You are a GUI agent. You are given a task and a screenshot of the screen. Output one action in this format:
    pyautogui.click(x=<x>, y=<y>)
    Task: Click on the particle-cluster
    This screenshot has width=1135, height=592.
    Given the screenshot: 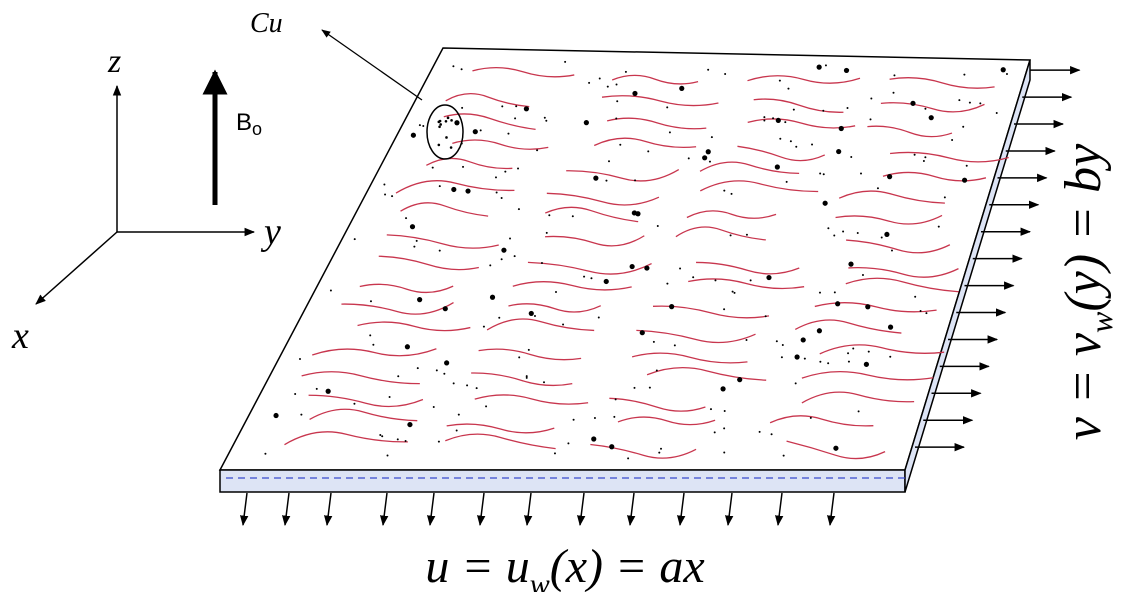 What is the action you would take?
    pyautogui.click(x=445, y=132)
    